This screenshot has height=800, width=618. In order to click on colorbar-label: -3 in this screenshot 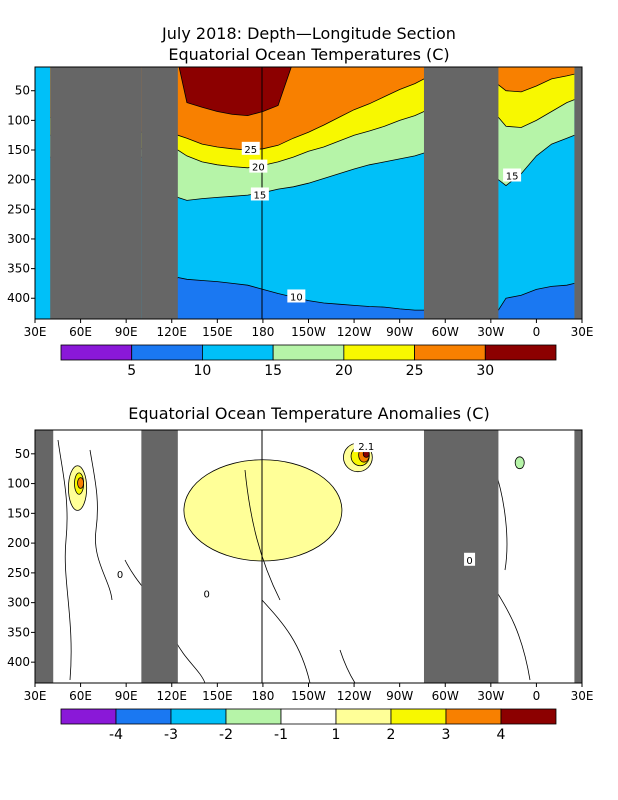, I will do `click(171, 735)`.